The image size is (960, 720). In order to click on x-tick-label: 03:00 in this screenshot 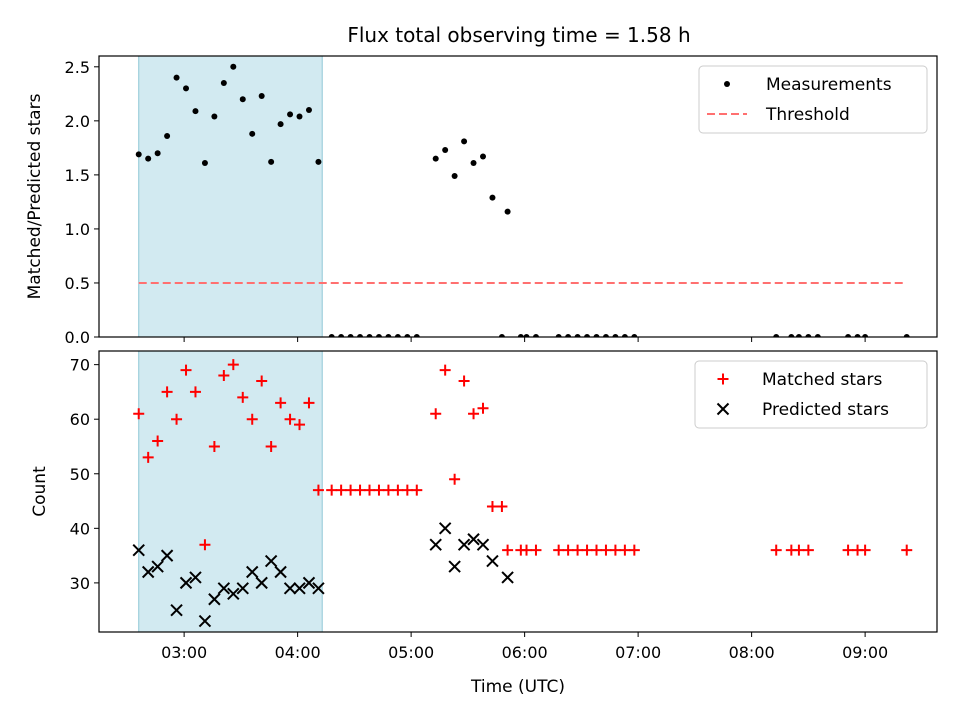, I will do `click(184, 652)`.